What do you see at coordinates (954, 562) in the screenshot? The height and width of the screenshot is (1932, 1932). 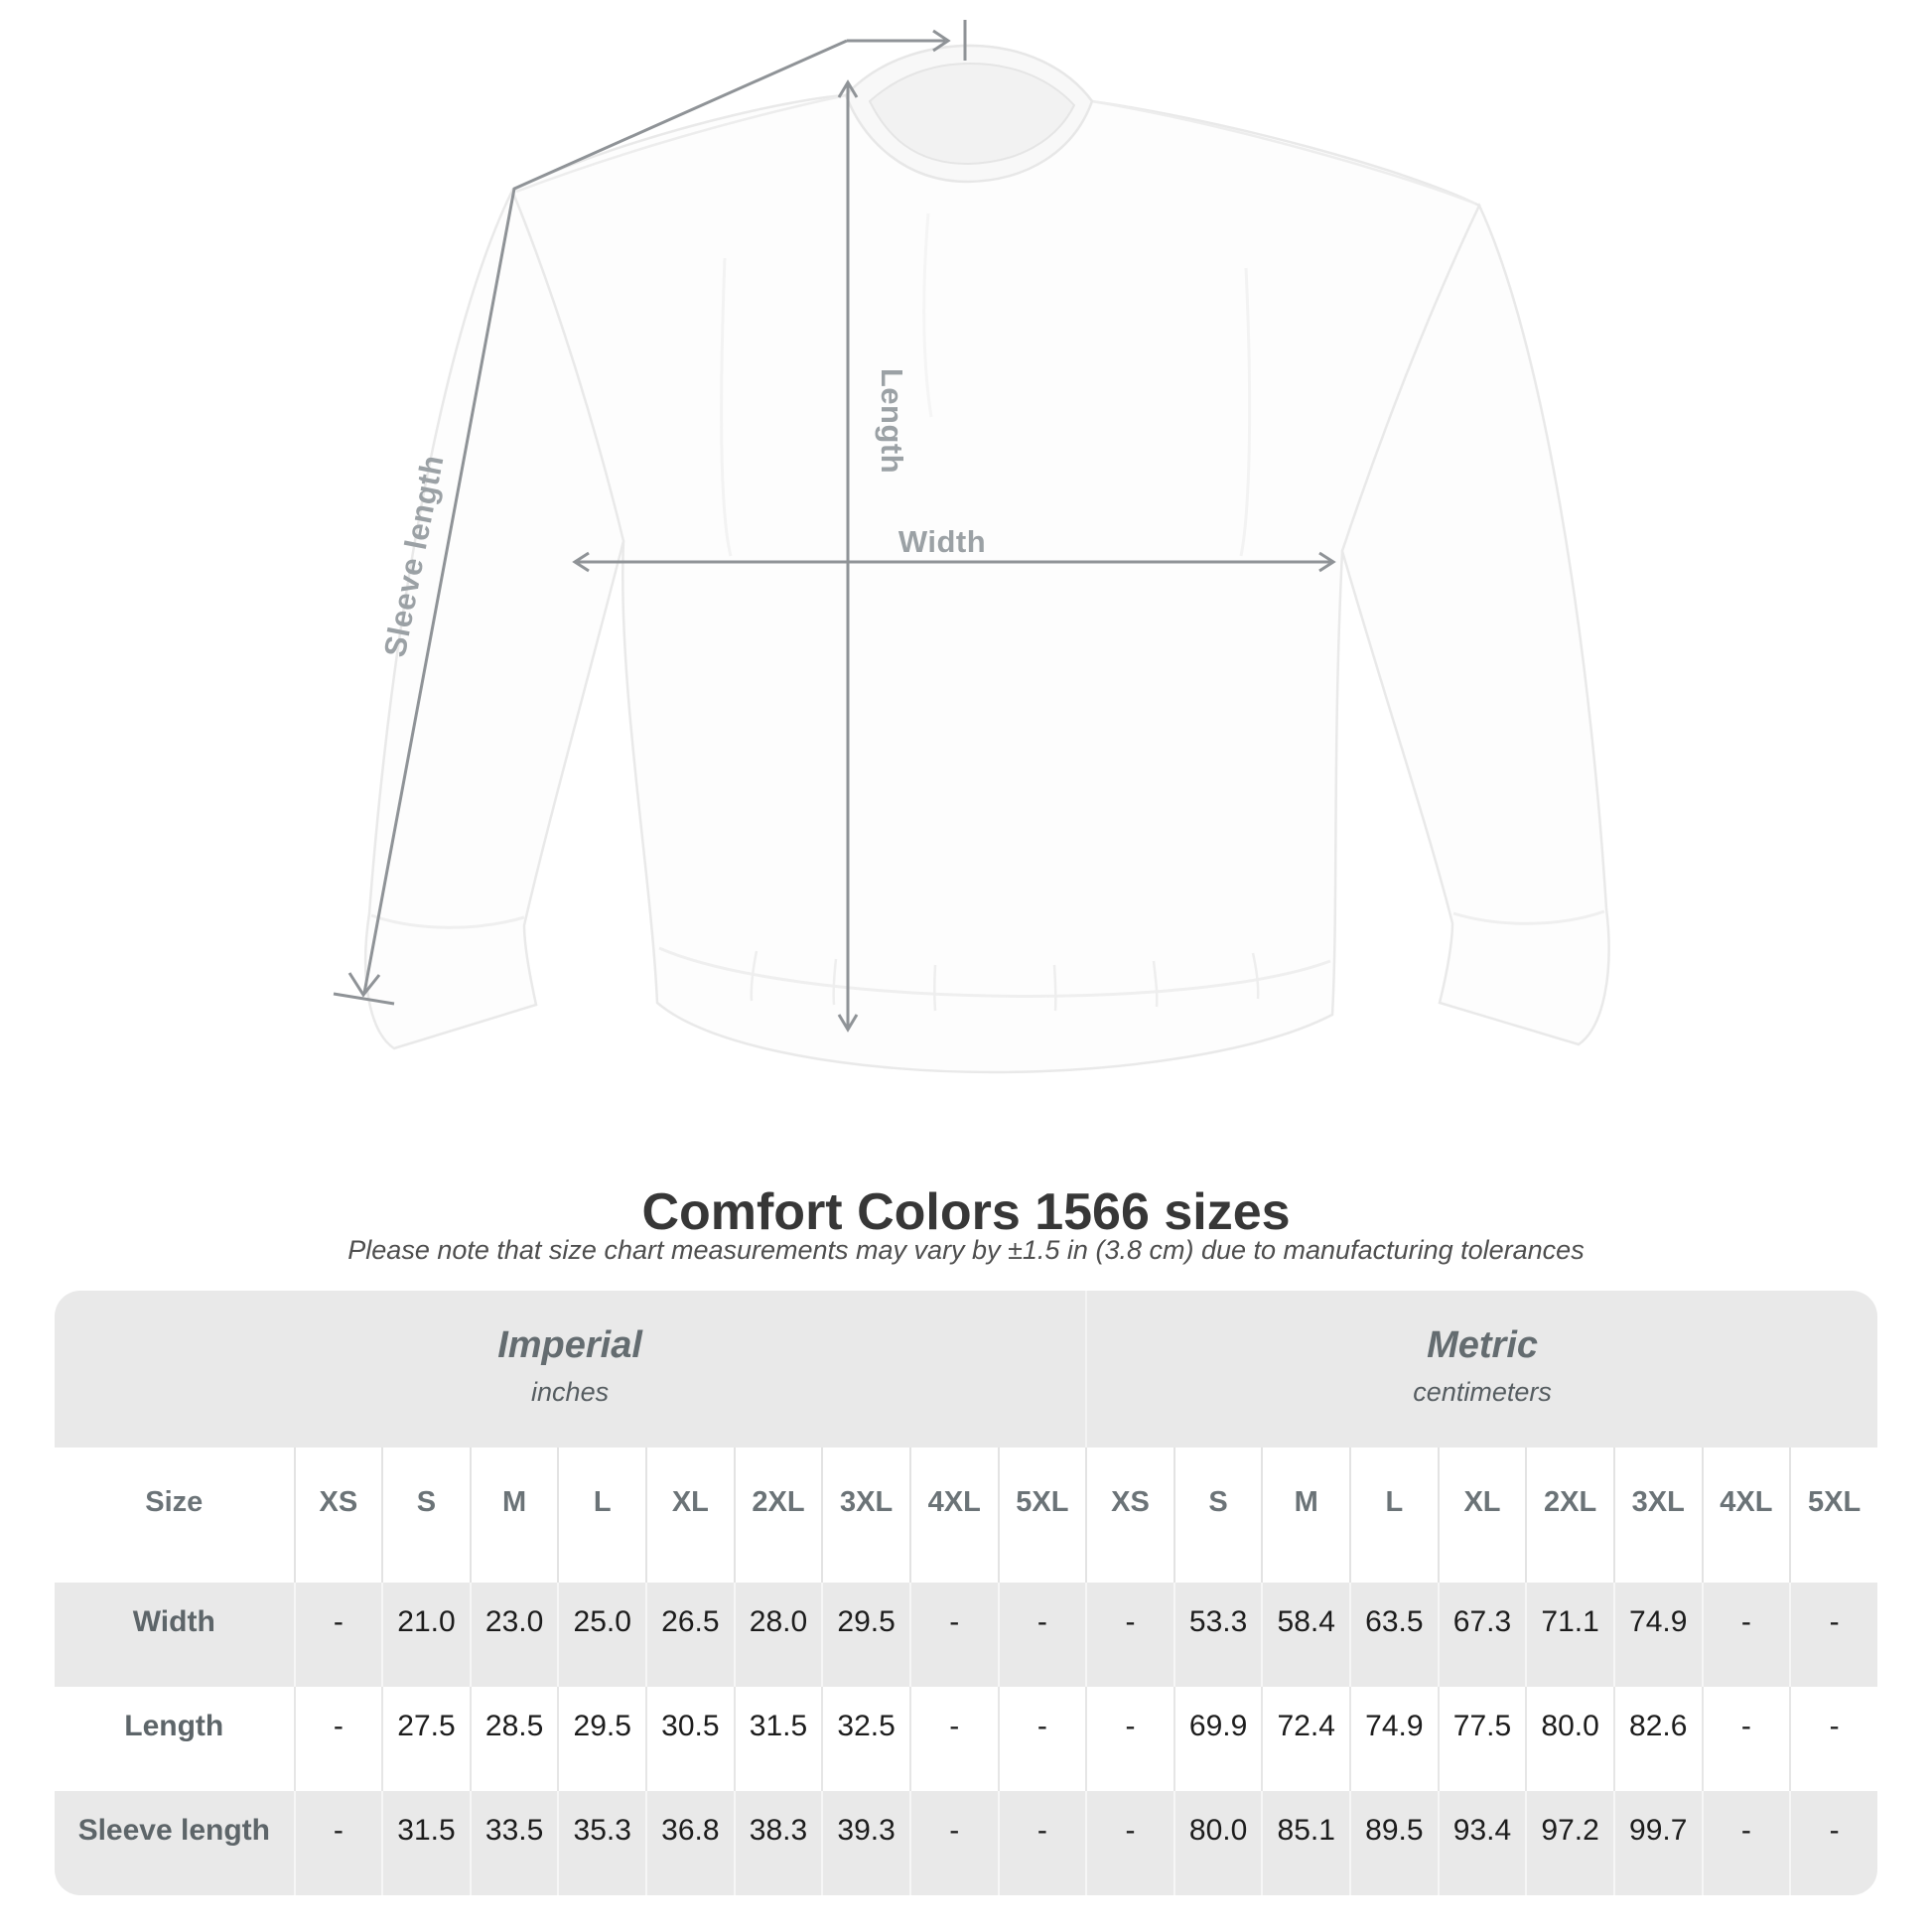 I see `width-line` at bounding box center [954, 562].